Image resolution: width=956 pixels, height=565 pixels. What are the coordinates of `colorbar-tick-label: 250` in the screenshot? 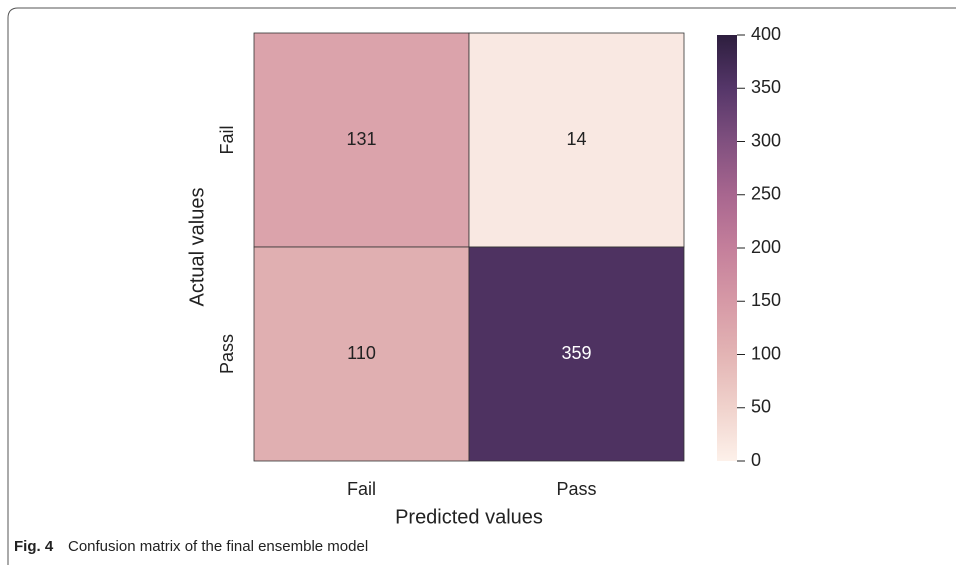 It's located at (766, 194).